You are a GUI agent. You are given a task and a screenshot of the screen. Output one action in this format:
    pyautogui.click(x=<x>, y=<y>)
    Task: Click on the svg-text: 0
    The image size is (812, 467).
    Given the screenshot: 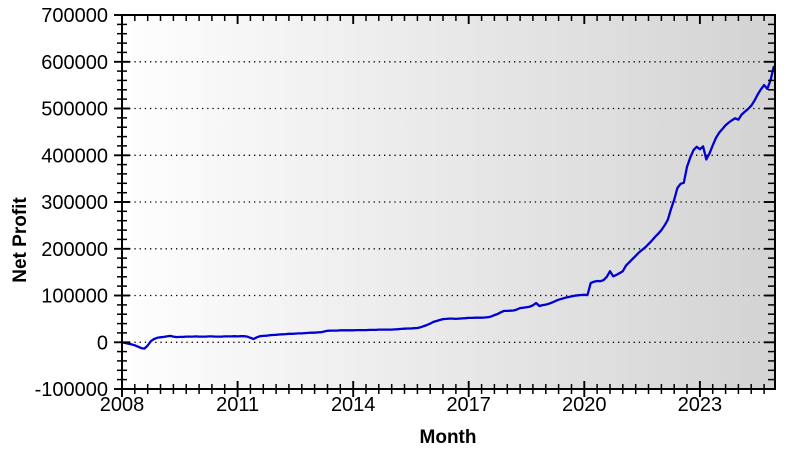 What is the action you would take?
    pyautogui.click(x=102, y=343)
    